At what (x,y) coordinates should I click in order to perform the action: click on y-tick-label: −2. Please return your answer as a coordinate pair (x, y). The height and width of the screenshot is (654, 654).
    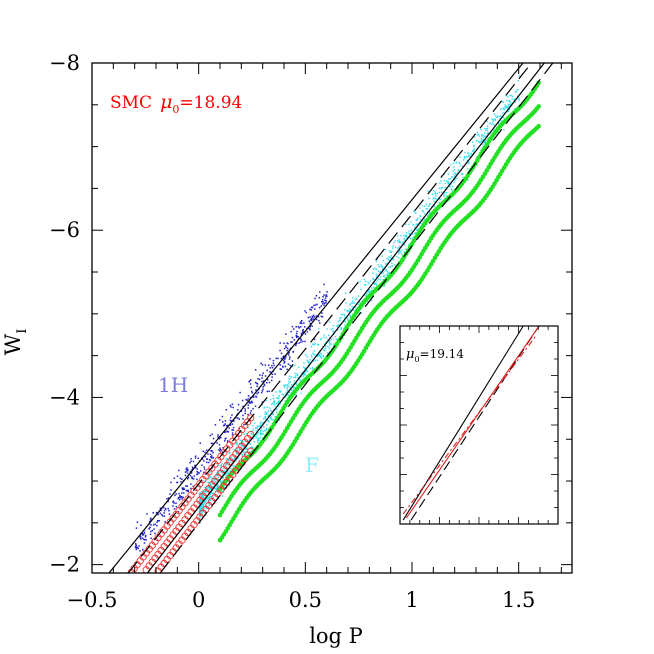
    Looking at the image, I should click on (64, 565).